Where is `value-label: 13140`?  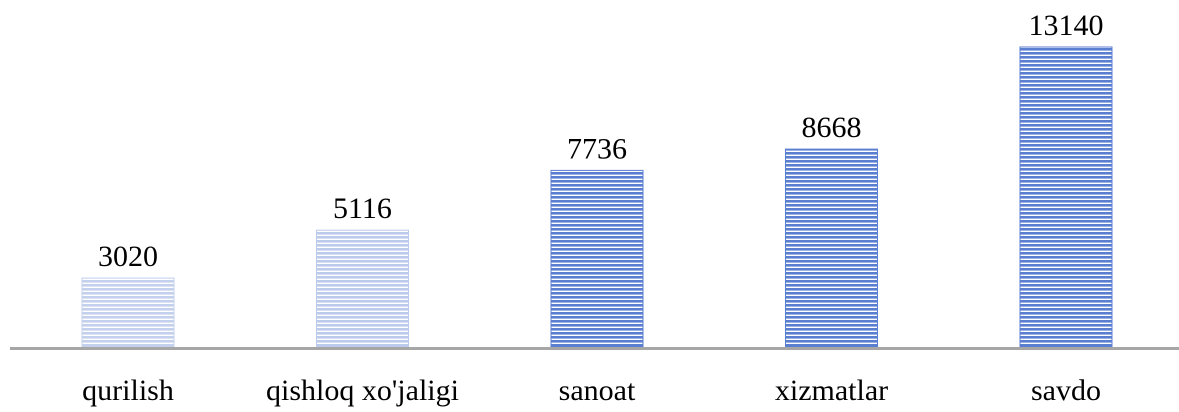 value-label: 13140 is located at coordinates (1066, 25).